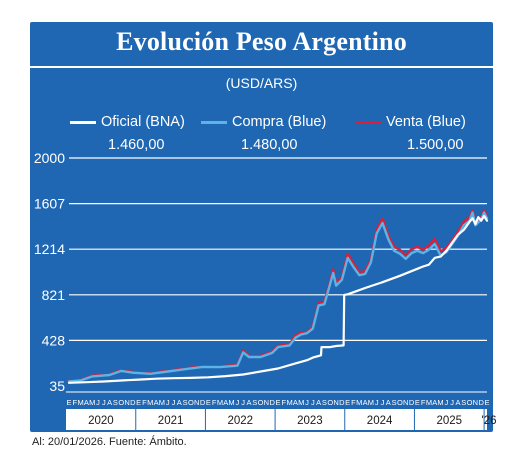  Describe the element at coordinates (261, 83) in the screenshot. I see `chart-subtitle: (USD/ARS)` at that location.